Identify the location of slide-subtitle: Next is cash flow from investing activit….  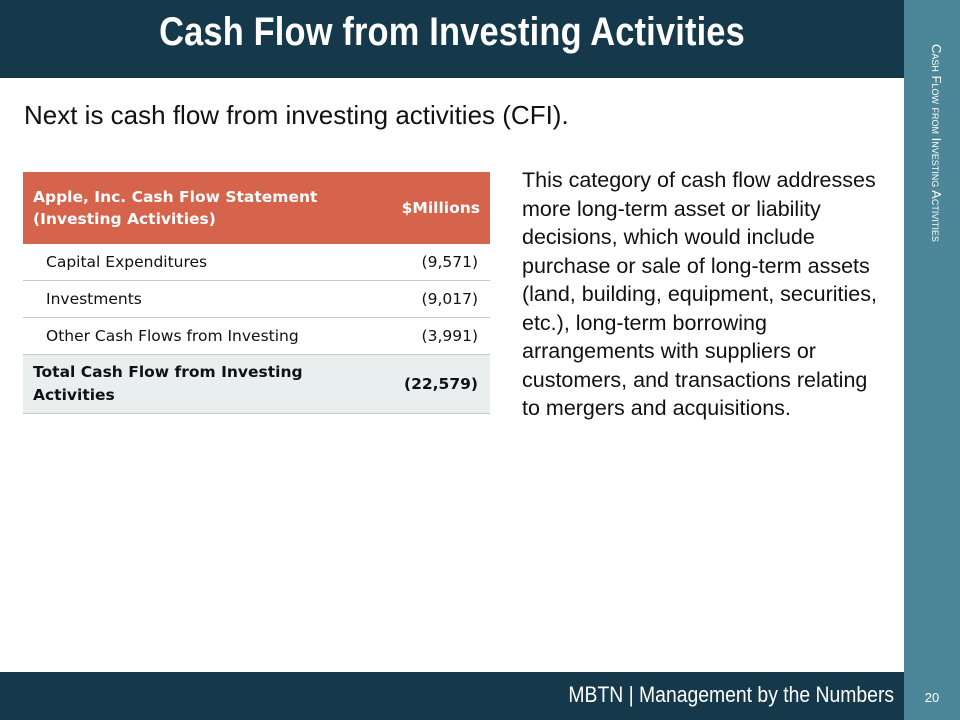
(296, 115).